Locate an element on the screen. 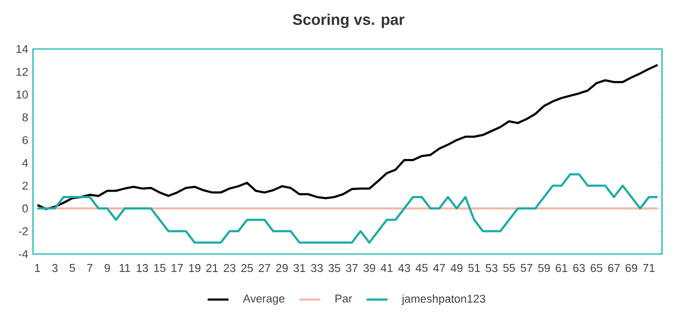  x-tick-label: 65 is located at coordinates (596, 268).